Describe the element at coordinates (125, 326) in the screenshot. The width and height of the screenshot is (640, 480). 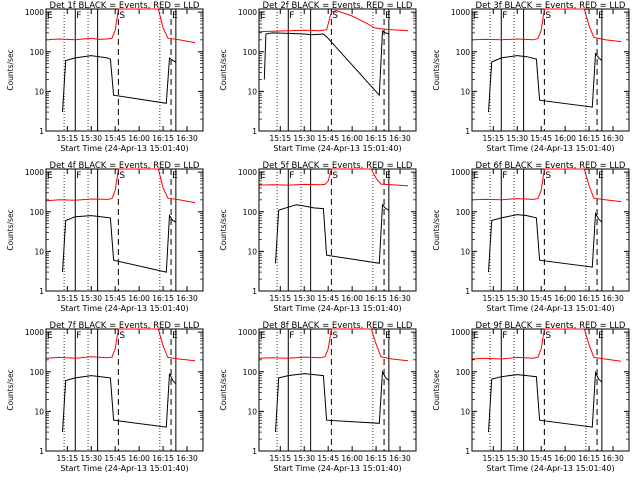
I see `chart-title: Det 7f BLACK = Events, RED = LLD` at that location.